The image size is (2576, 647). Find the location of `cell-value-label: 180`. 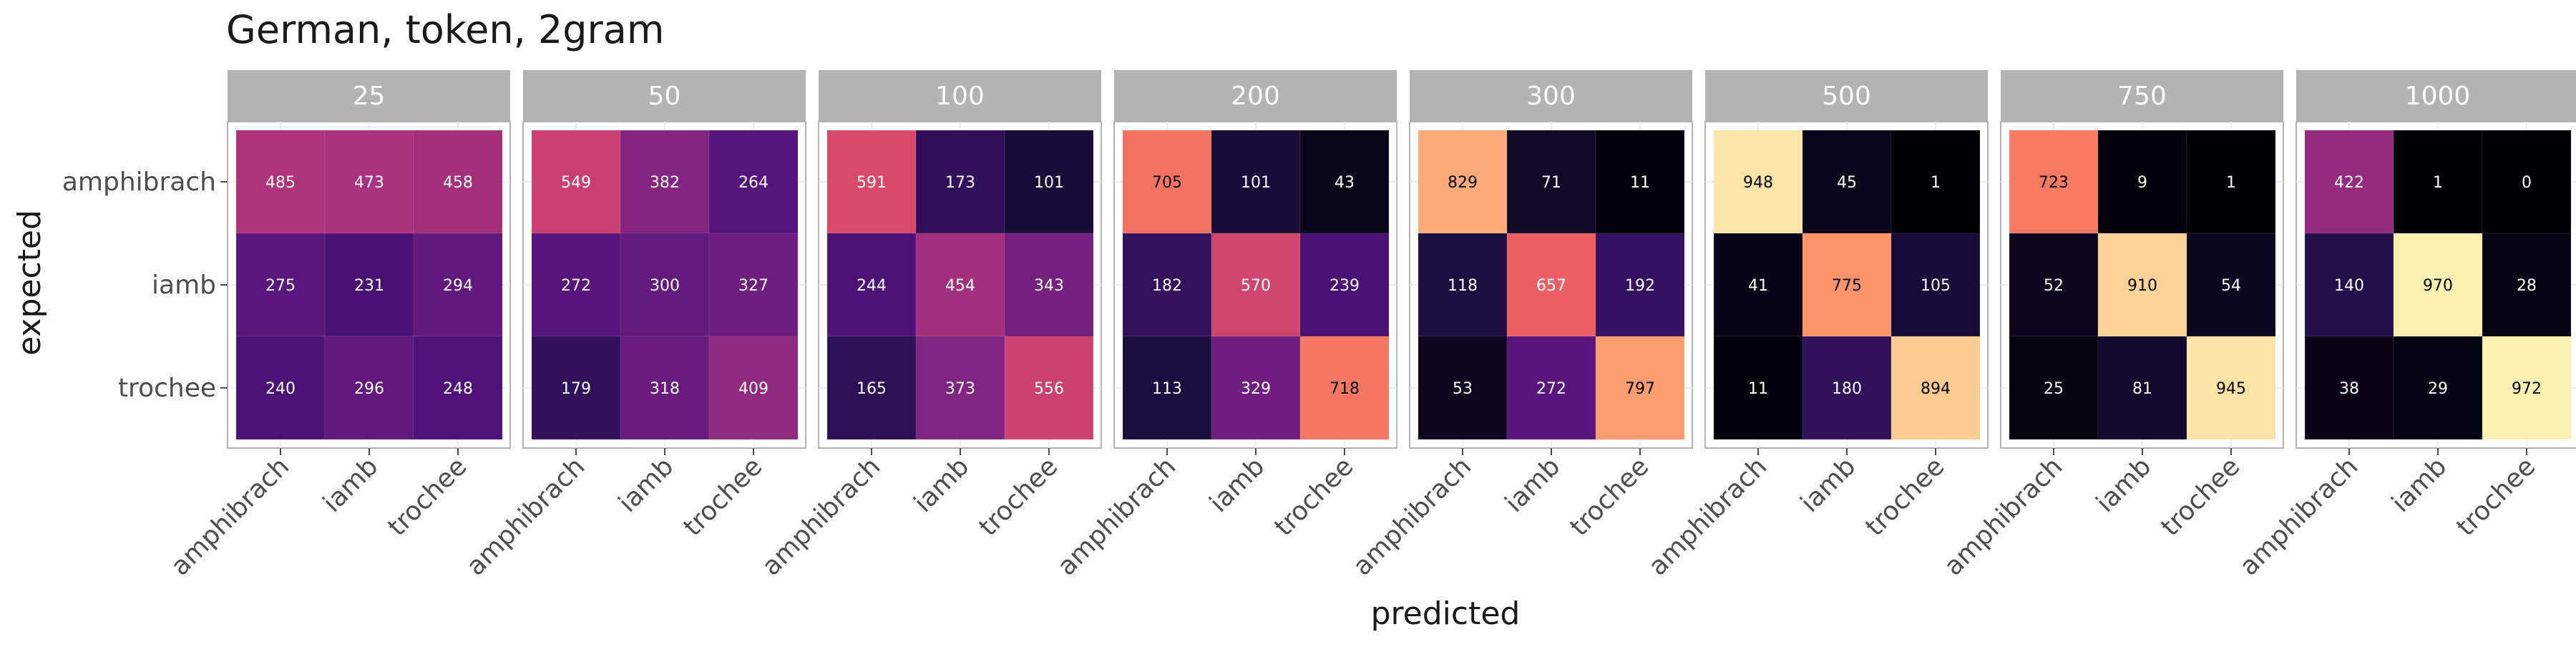

cell-value-label: 180 is located at coordinates (1847, 389).